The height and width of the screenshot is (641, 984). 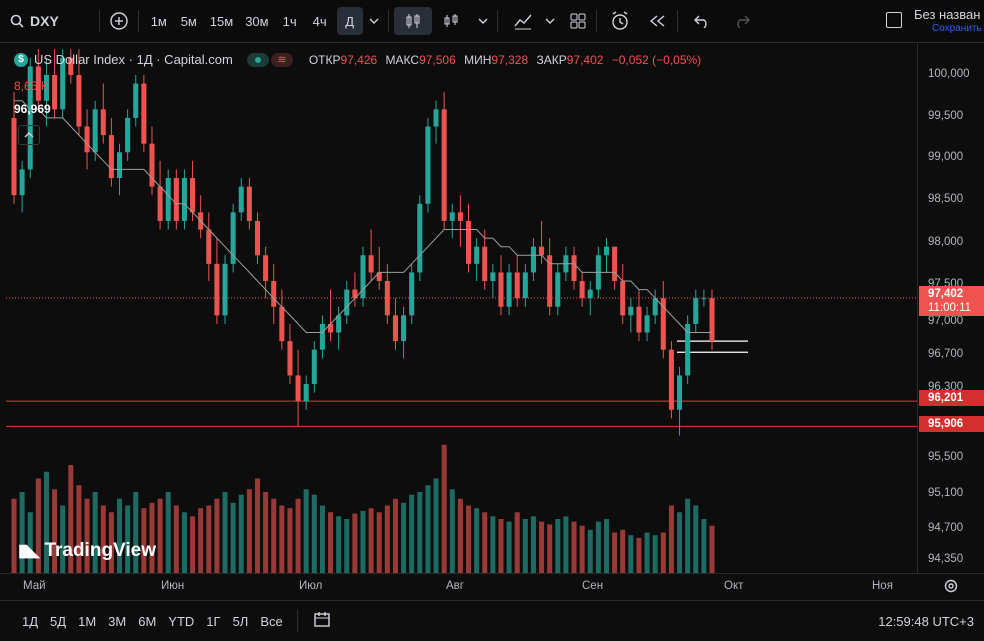 What do you see at coordinates (926, 621) in the screenshot?
I see `clock-timezone: 12:59:48 UTC+3` at bounding box center [926, 621].